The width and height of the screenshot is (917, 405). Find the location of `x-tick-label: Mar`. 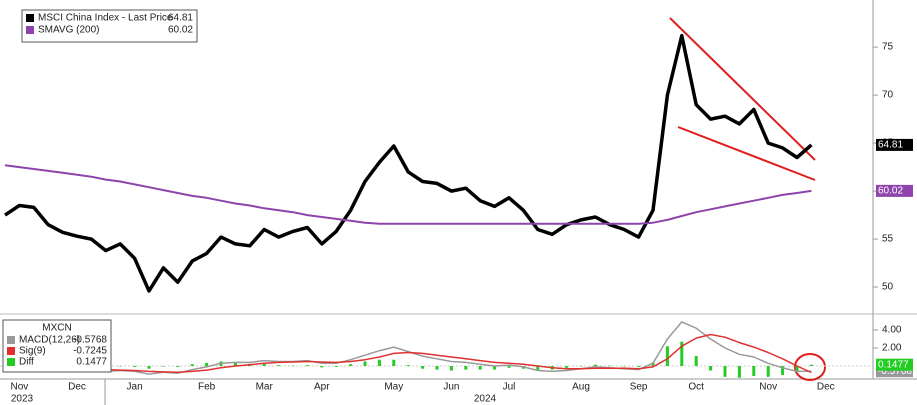

x-tick-label: Mar is located at coordinates (265, 387).